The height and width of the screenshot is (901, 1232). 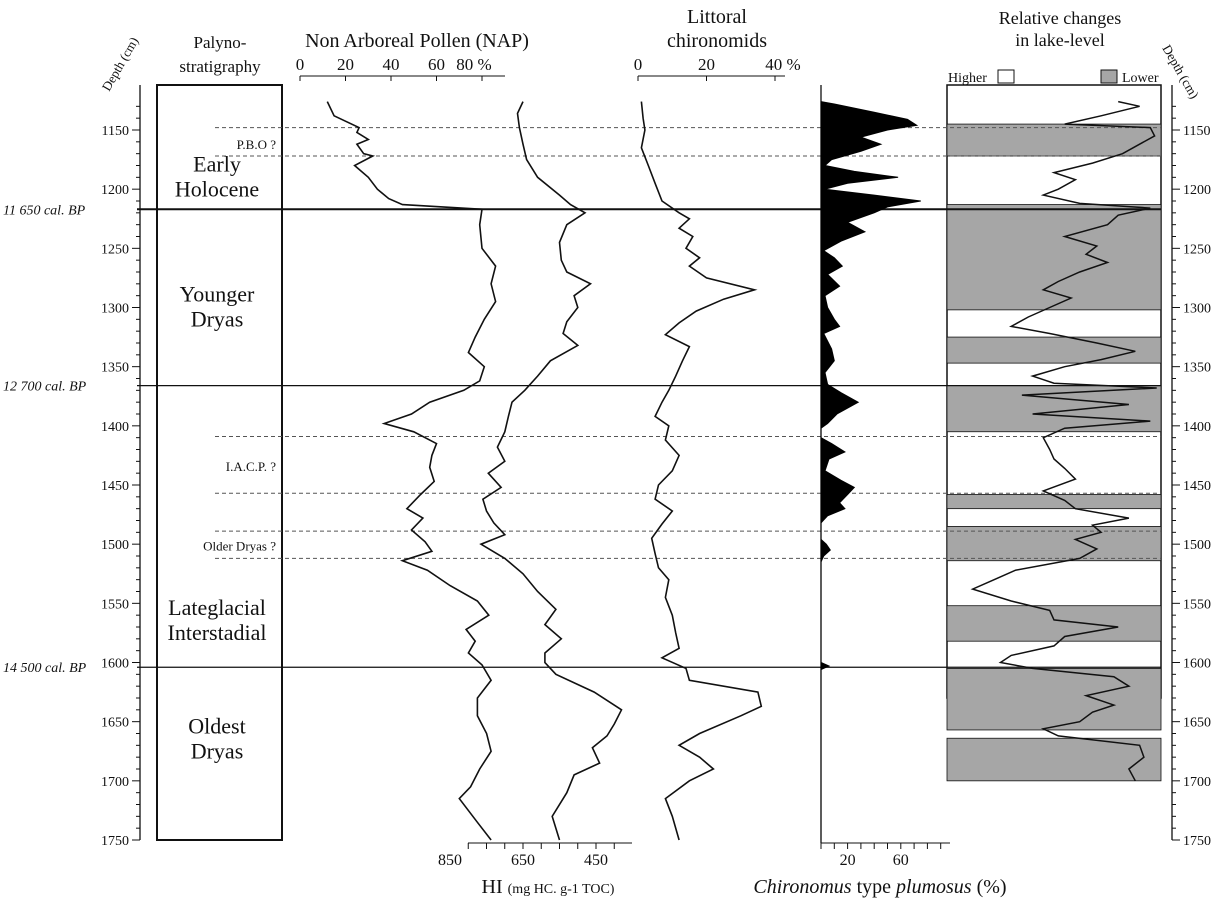 What do you see at coordinates (1197, 309) in the screenshot?
I see `right-depth-tick-label: 1300` at bounding box center [1197, 309].